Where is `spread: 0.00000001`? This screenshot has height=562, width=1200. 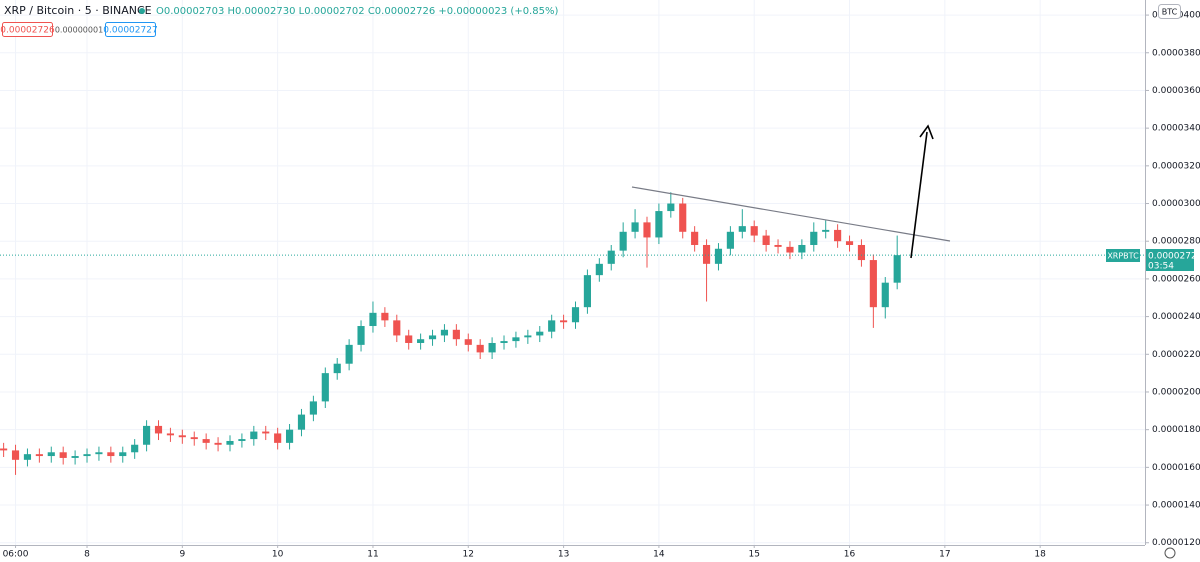
spread: 0.00000001 is located at coordinates (79, 30).